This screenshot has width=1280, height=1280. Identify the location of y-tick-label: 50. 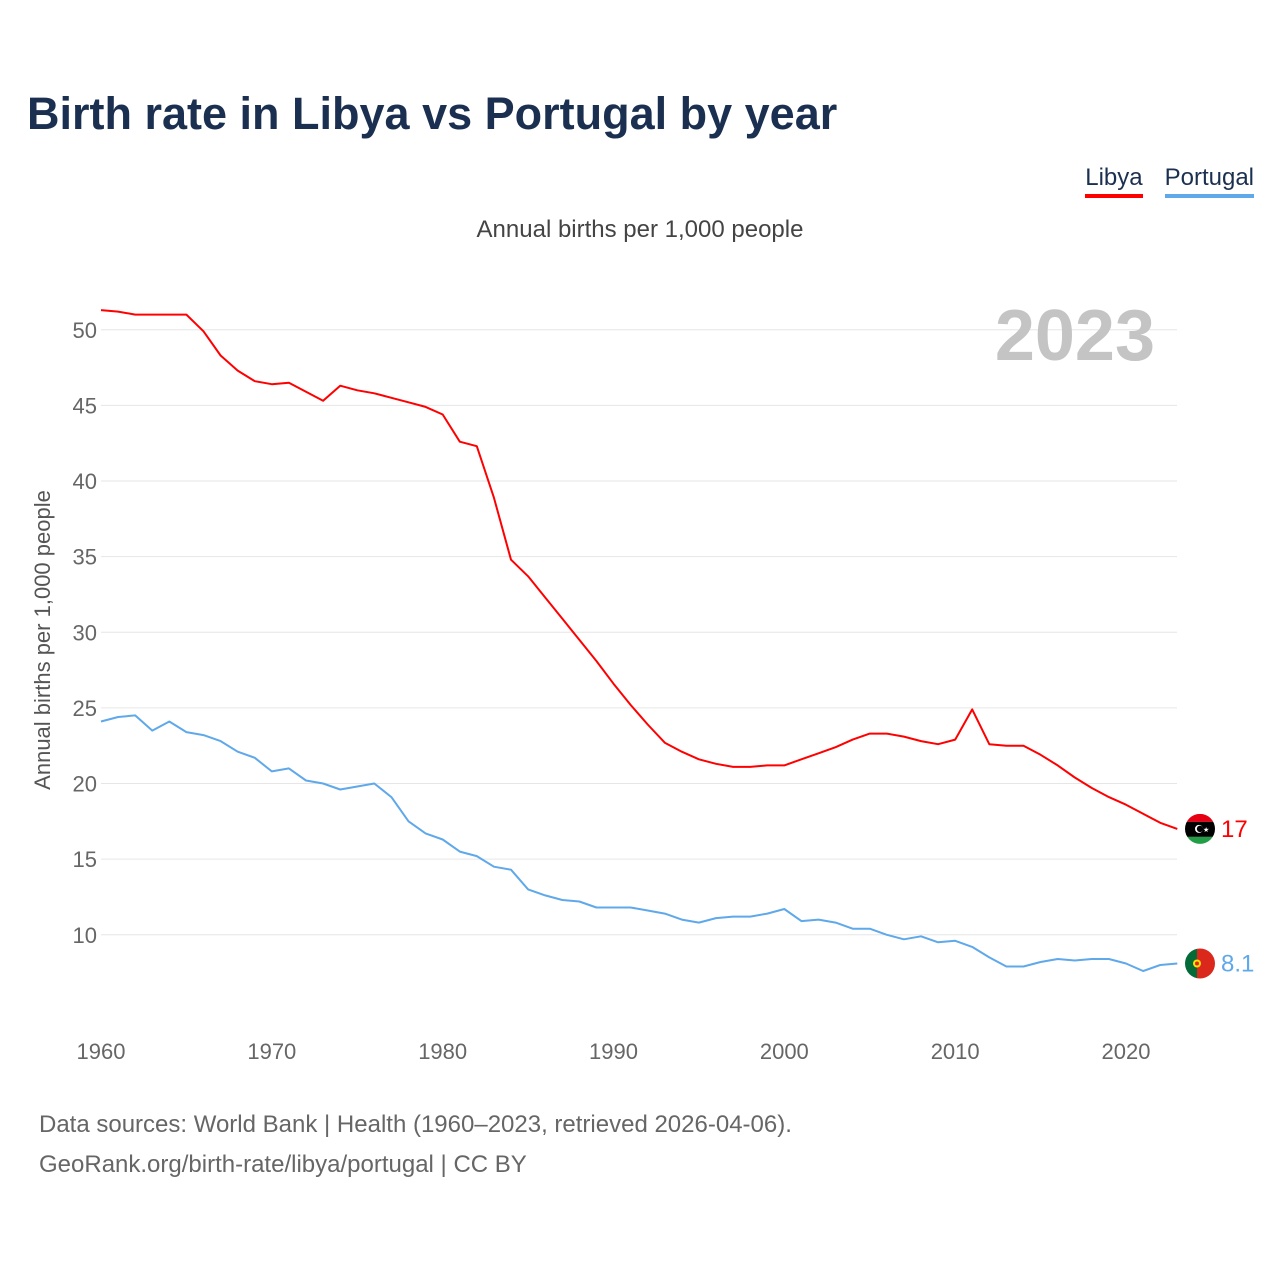
(85, 330).